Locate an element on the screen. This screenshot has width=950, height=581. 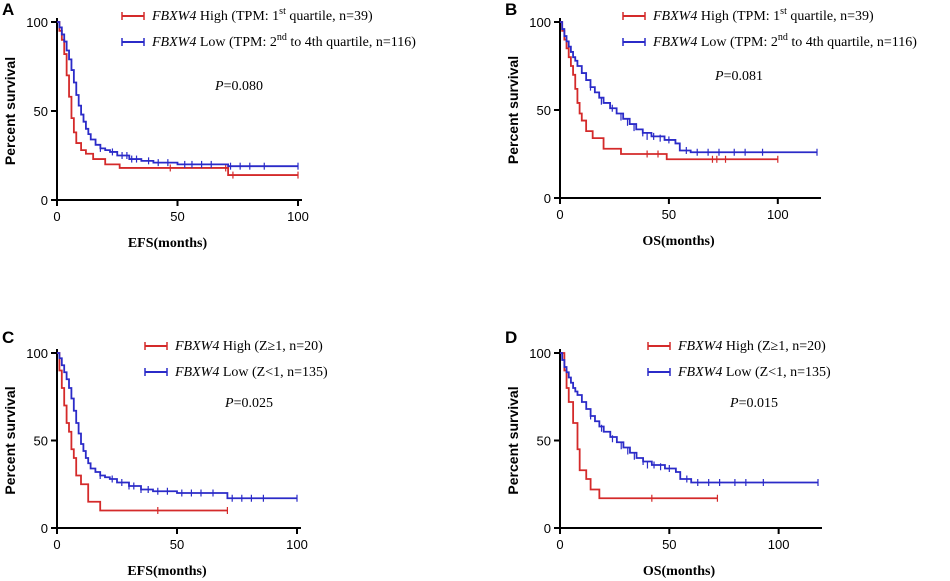
panel-label: A is located at coordinates (8, 9).